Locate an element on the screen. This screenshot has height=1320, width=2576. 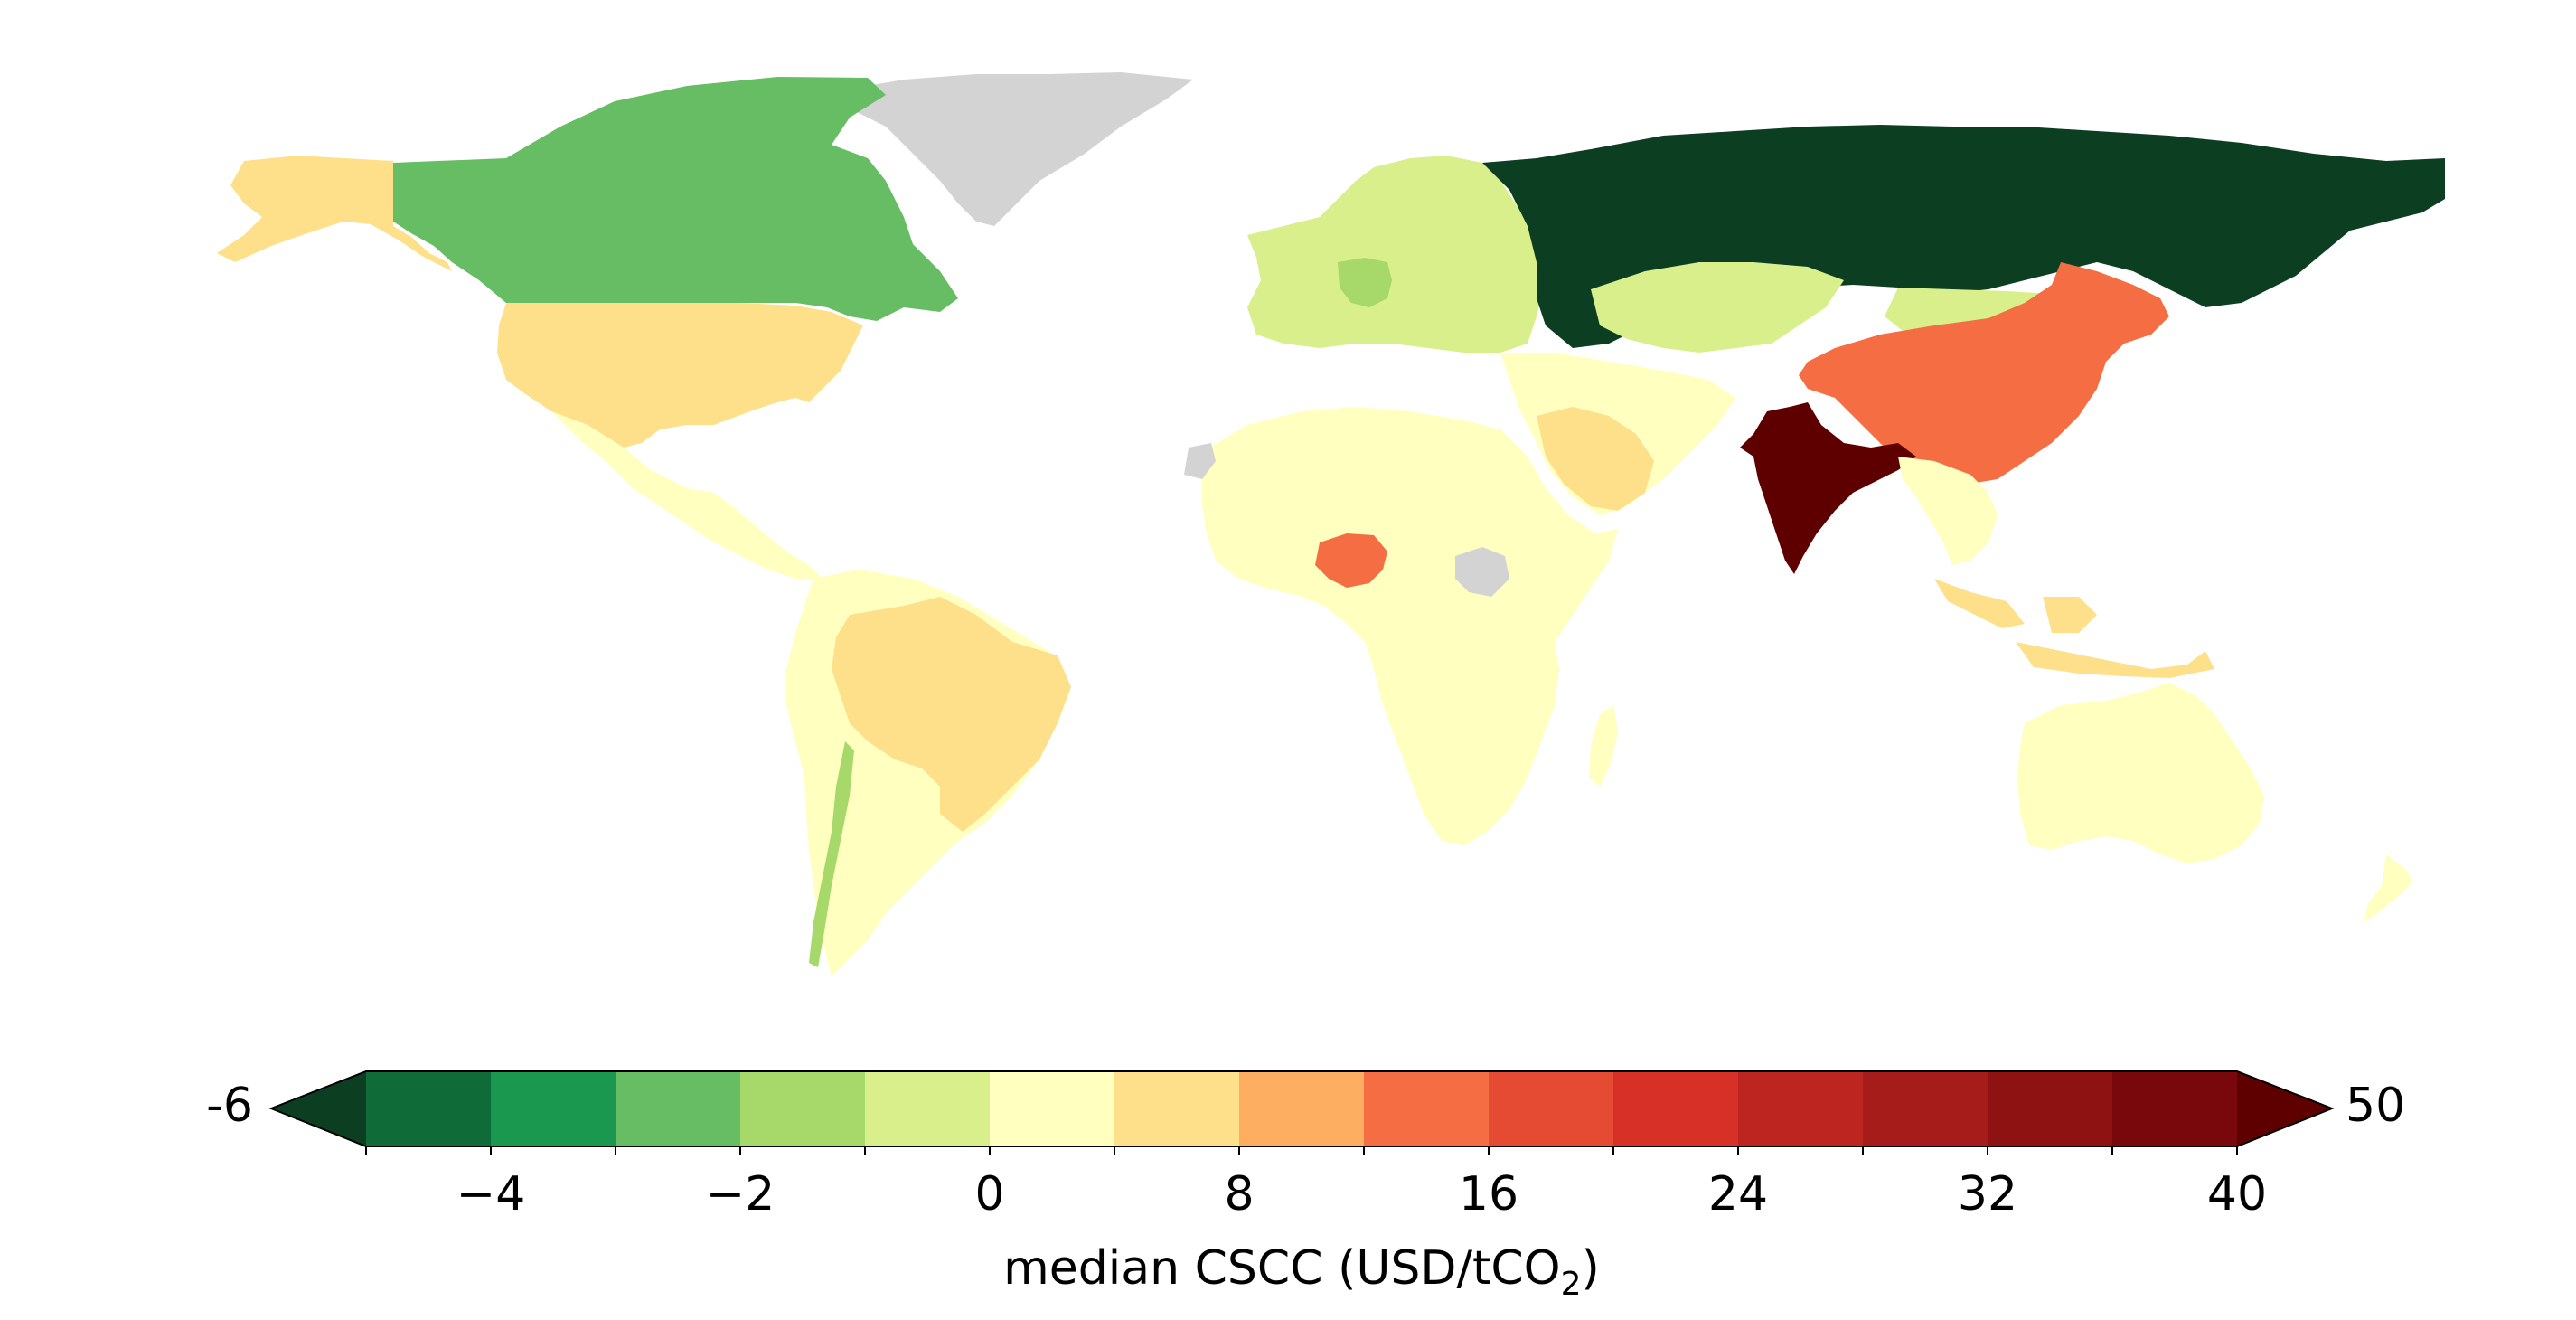
region-europe is located at coordinates (1396, 254).